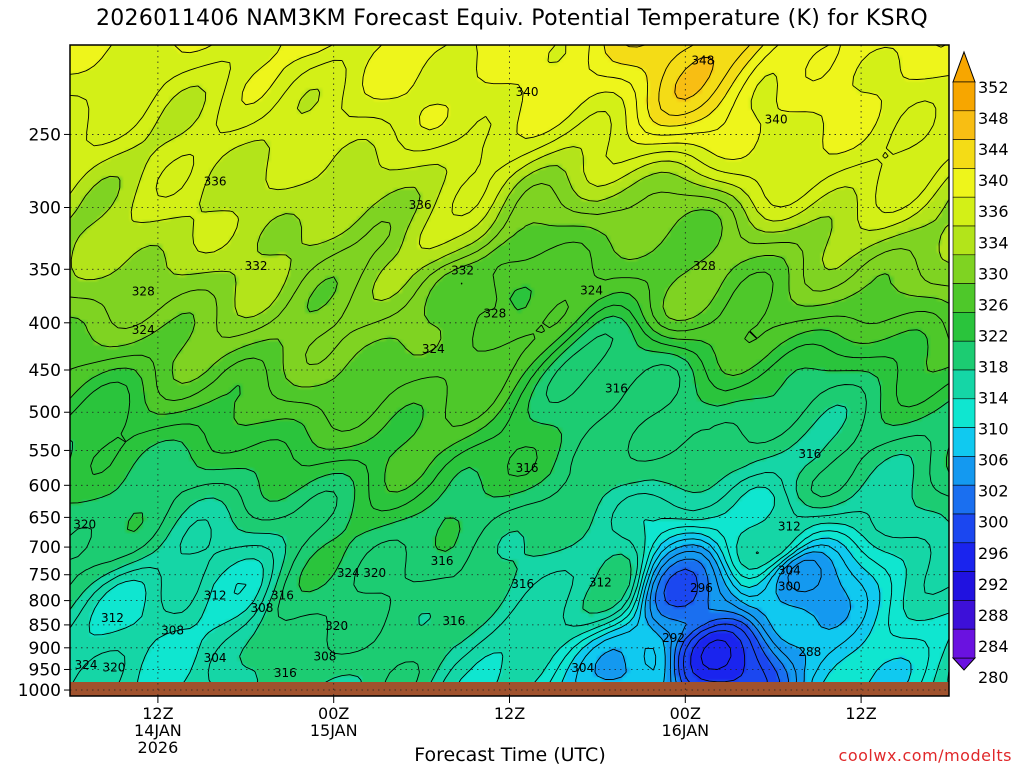 The width and height of the screenshot is (1024, 768). What do you see at coordinates (993, 460) in the screenshot?
I see `colorbar-label: 306` at bounding box center [993, 460].